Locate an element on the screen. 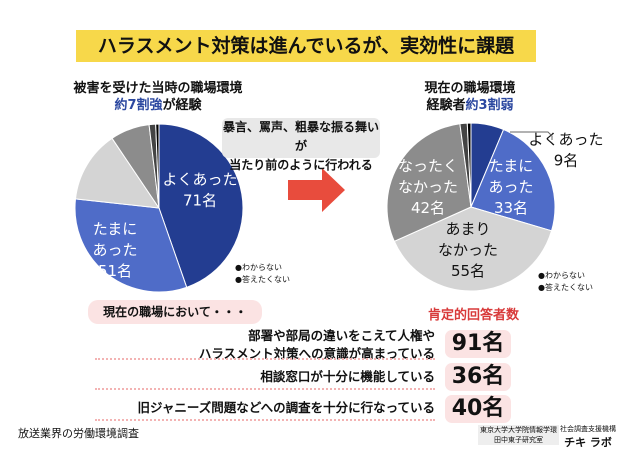  right-chart-title: 現在の職場環境 経験者約3割弱 is located at coordinates (470, 97).